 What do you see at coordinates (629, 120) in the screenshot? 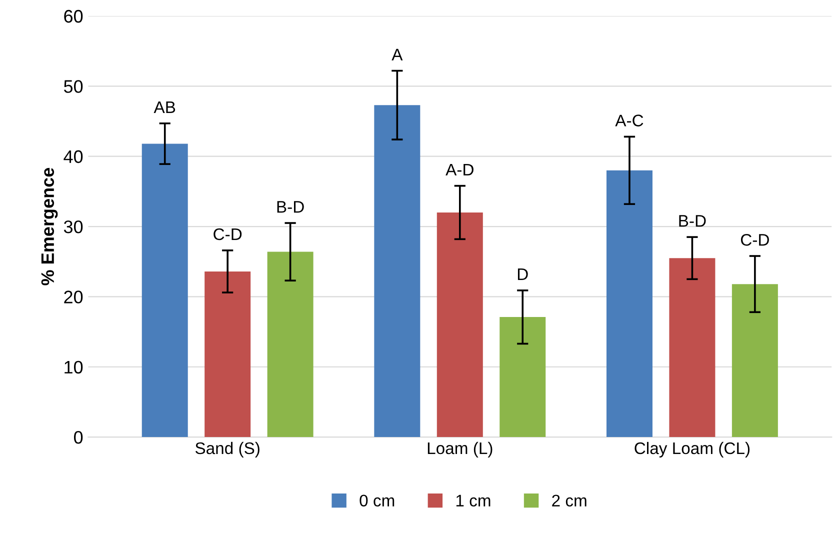
I see `data-label: A-C` at bounding box center [629, 120].